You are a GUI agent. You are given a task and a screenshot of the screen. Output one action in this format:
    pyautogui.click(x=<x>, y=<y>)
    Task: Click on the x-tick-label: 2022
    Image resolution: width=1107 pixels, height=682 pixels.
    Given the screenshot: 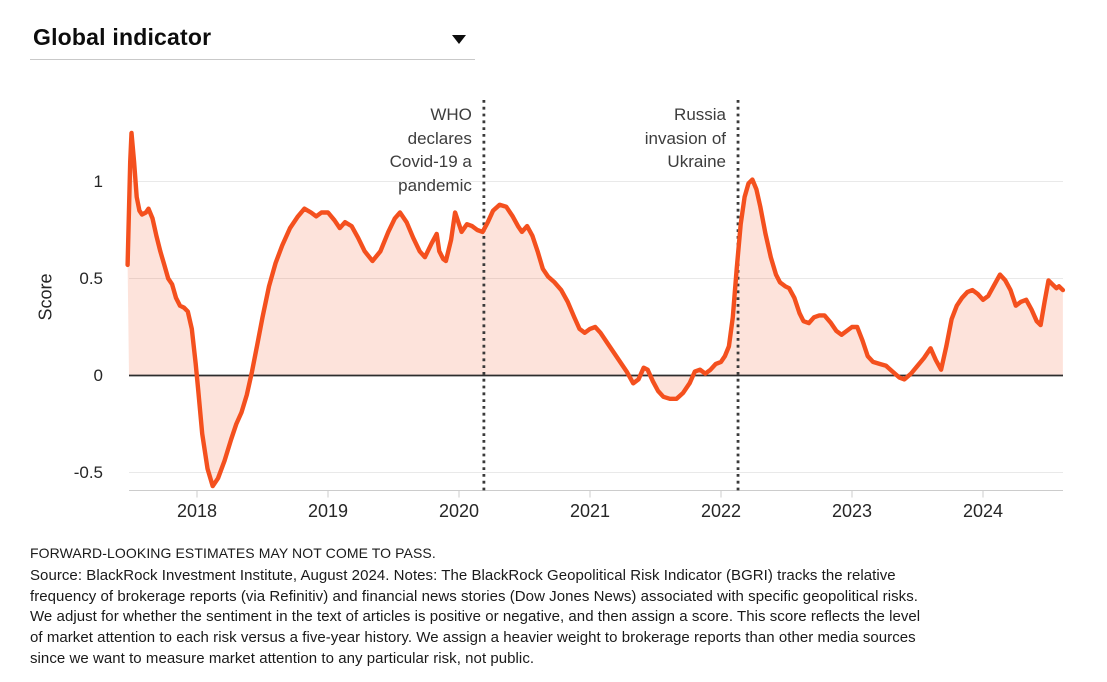 What is the action you would take?
    pyautogui.click(x=721, y=511)
    